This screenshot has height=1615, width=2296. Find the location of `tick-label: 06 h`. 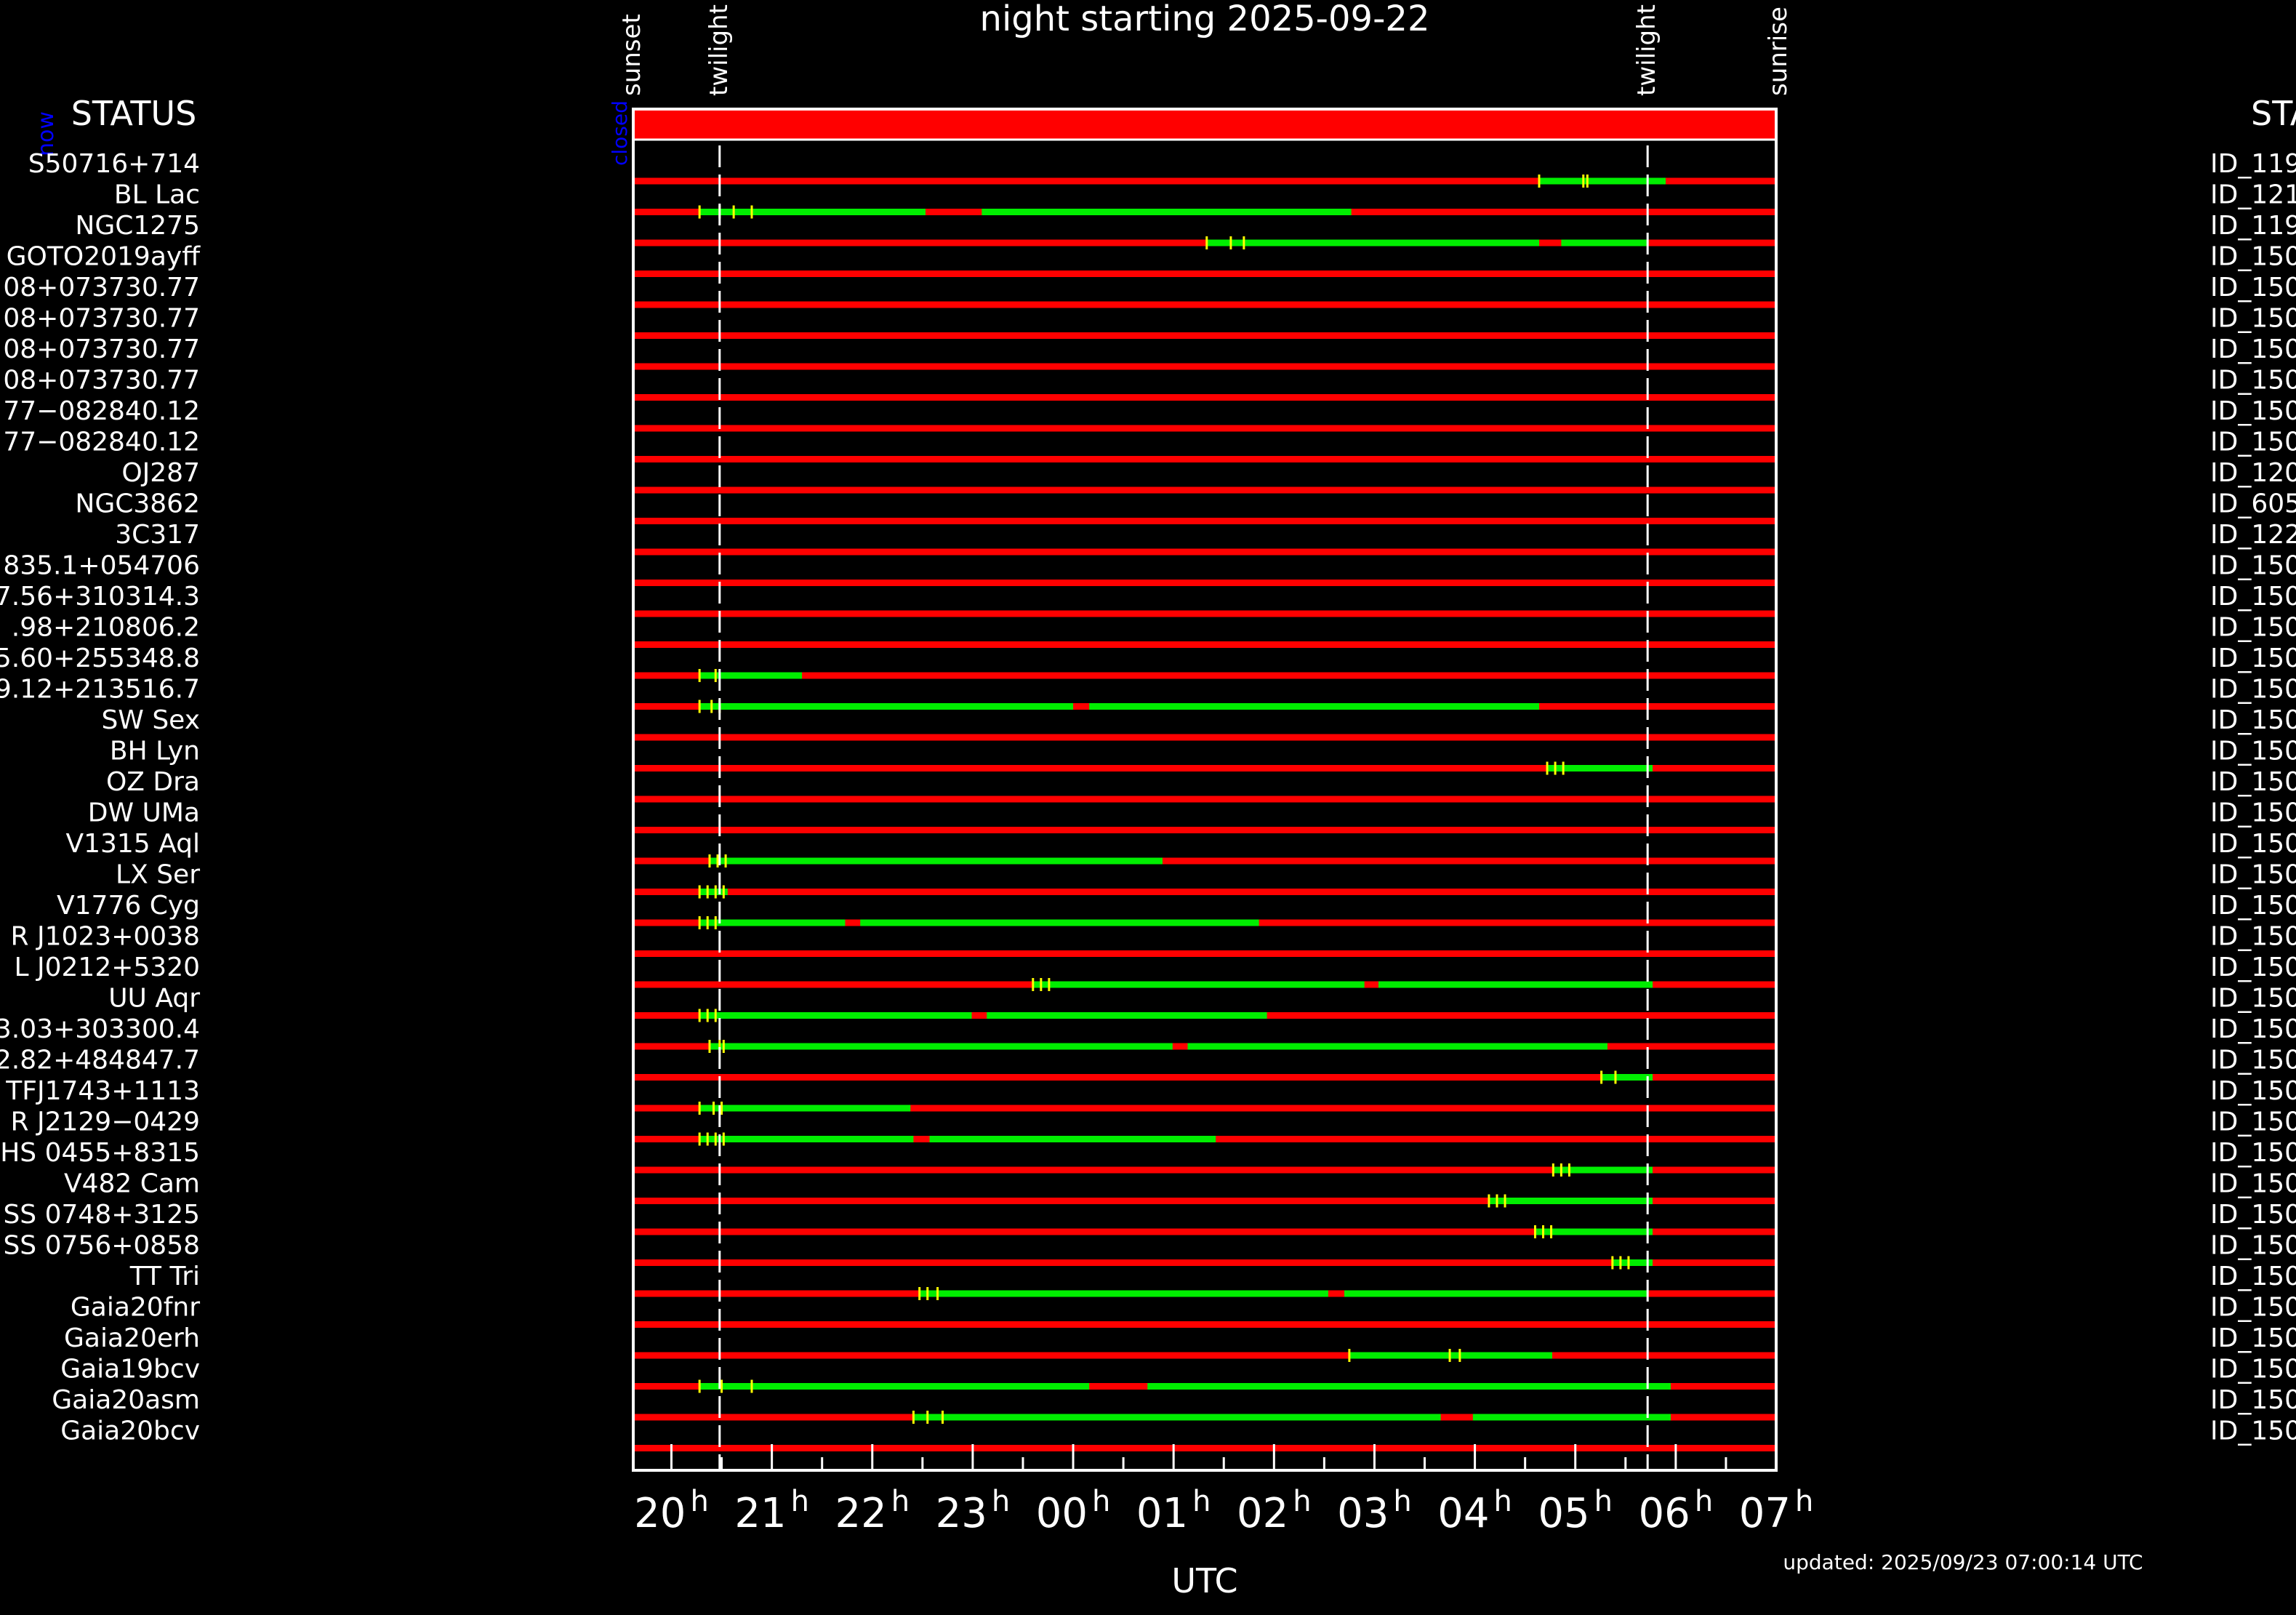

tick-label: 06 h is located at coordinates (1677, 1511).